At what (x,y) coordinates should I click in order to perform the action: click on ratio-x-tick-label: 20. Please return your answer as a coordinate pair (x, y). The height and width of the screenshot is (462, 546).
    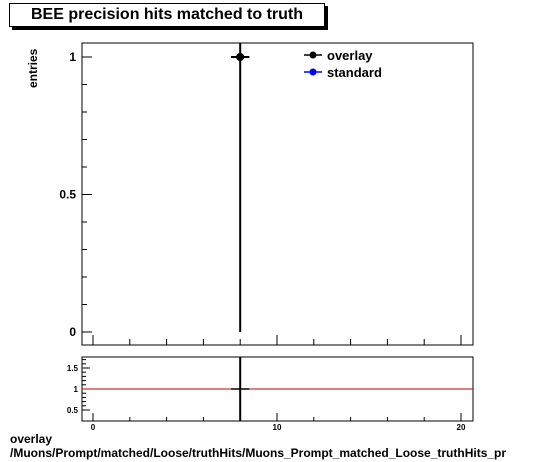
    Looking at the image, I should click on (461, 427).